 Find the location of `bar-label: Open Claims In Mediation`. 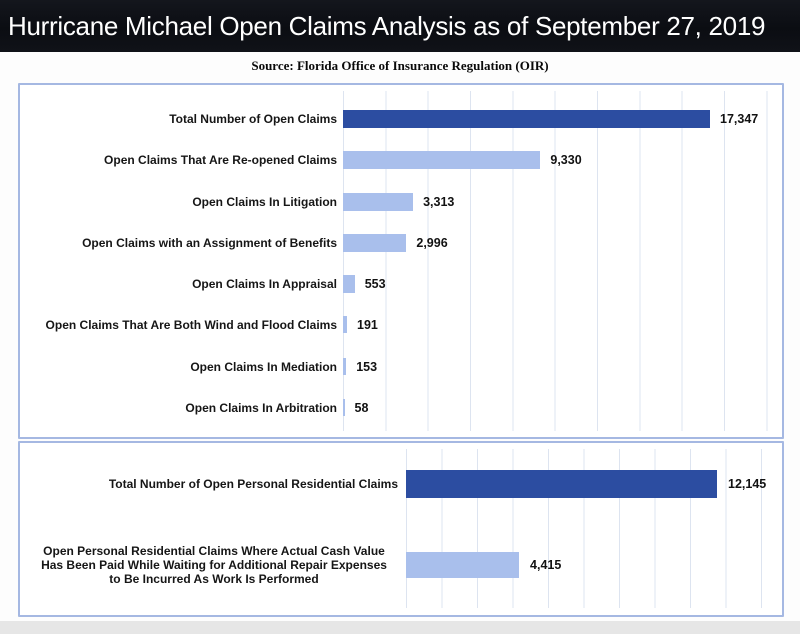

bar-label: Open Claims In Mediation is located at coordinates (263, 366).